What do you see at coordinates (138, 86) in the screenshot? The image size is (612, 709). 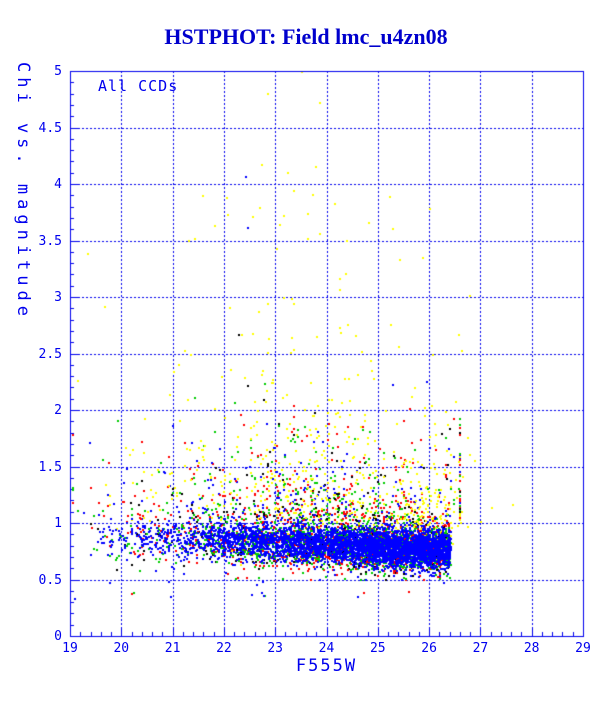 I see `legend-all-ccds: All CCDs` at bounding box center [138, 86].